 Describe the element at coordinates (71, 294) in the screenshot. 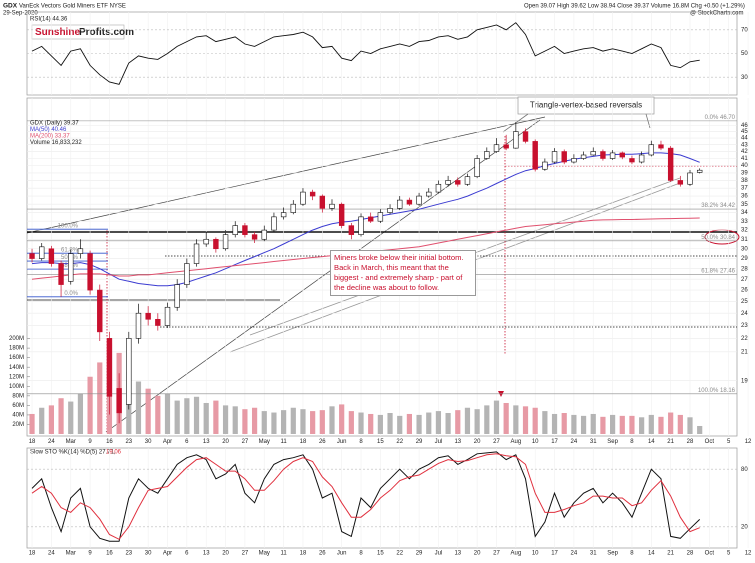

I see `fib-label: 0.0%` at that location.